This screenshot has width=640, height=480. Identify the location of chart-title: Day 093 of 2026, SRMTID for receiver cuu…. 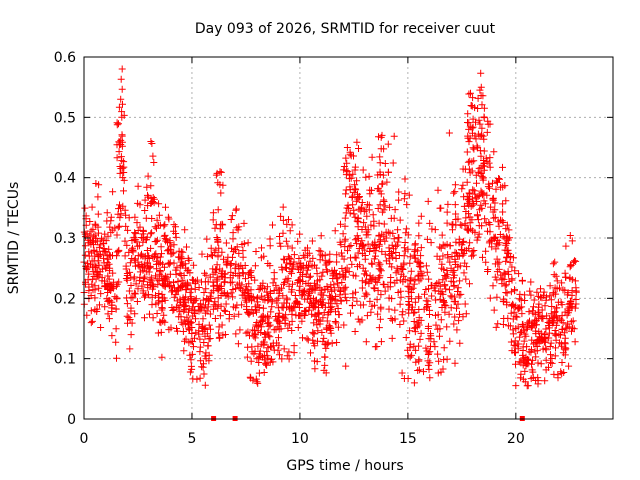
(345, 29).